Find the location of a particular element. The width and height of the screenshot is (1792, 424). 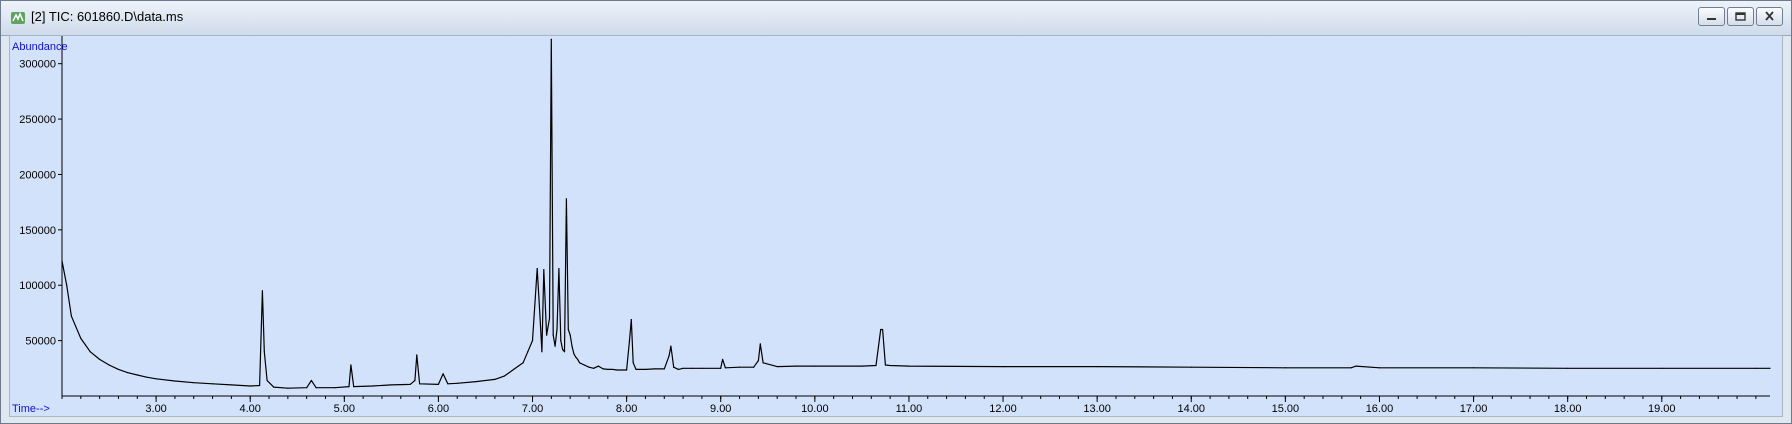

x-tick-label: 14.00 is located at coordinates (1191, 409).